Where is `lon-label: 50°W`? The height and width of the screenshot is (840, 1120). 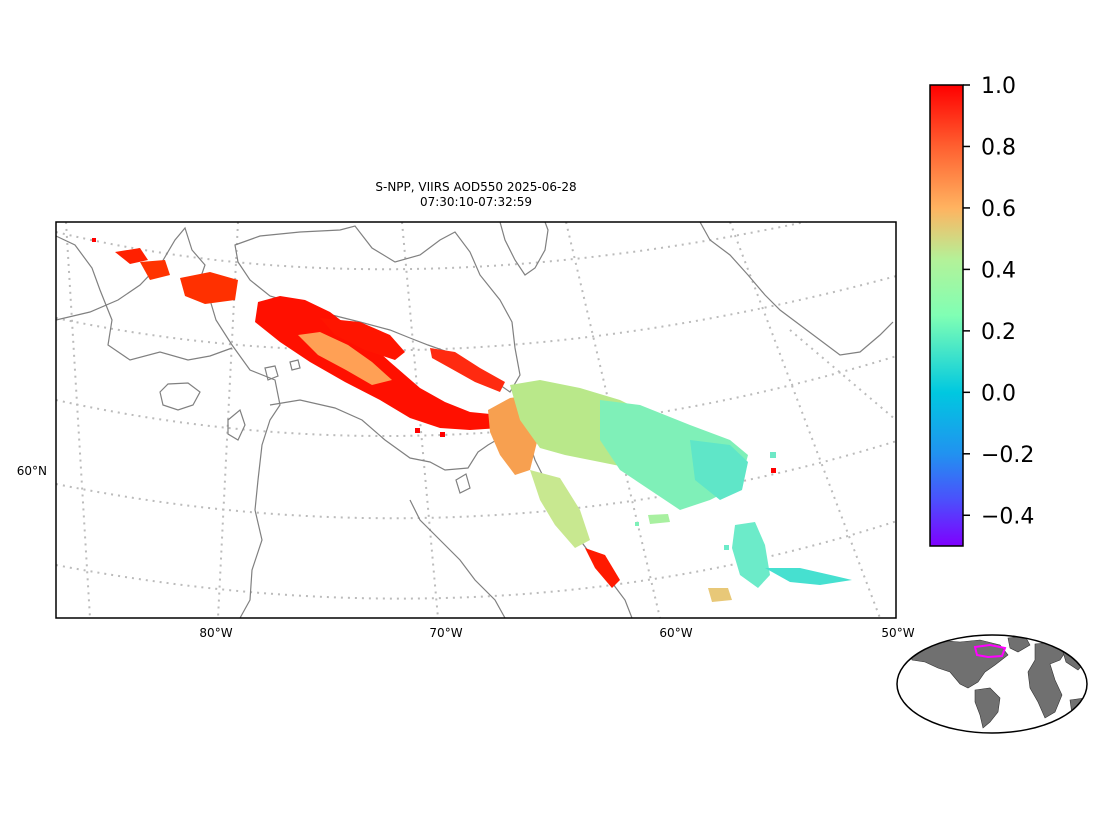 lon-label: 50°W is located at coordinates (897, 633).